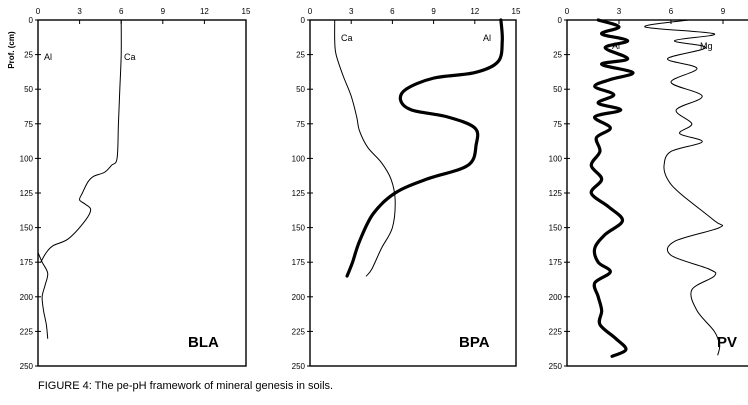 Image resolution: width=748 pixels, height=405 pixels. What do you see at coordinates (706, 46) in the screenshot?
I see `series-label-mg: Mg` at bounding box center [706, 46].